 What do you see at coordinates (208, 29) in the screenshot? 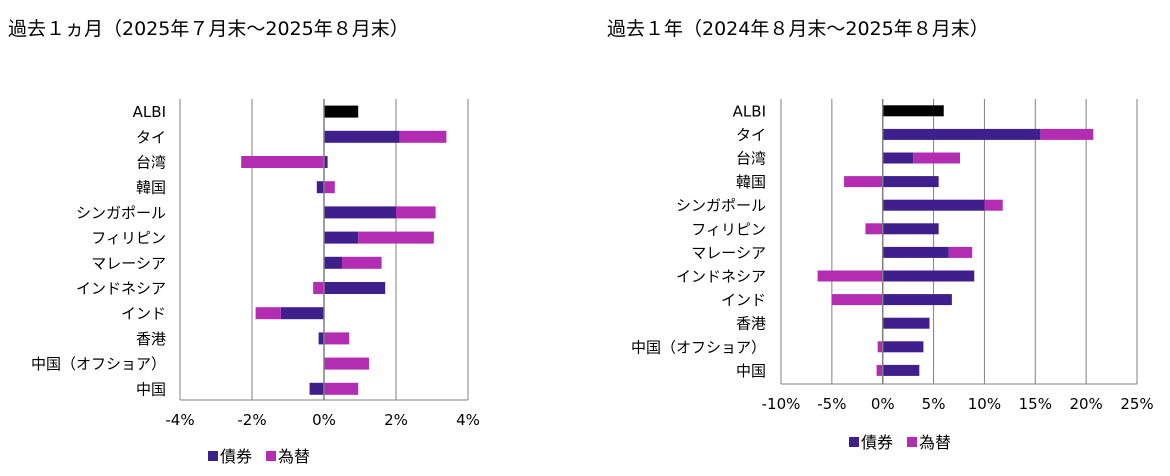
I see `chart-title: 過去１ヵ月（2025年７月末～2025年８月末）` at bounding box center [208, 29].